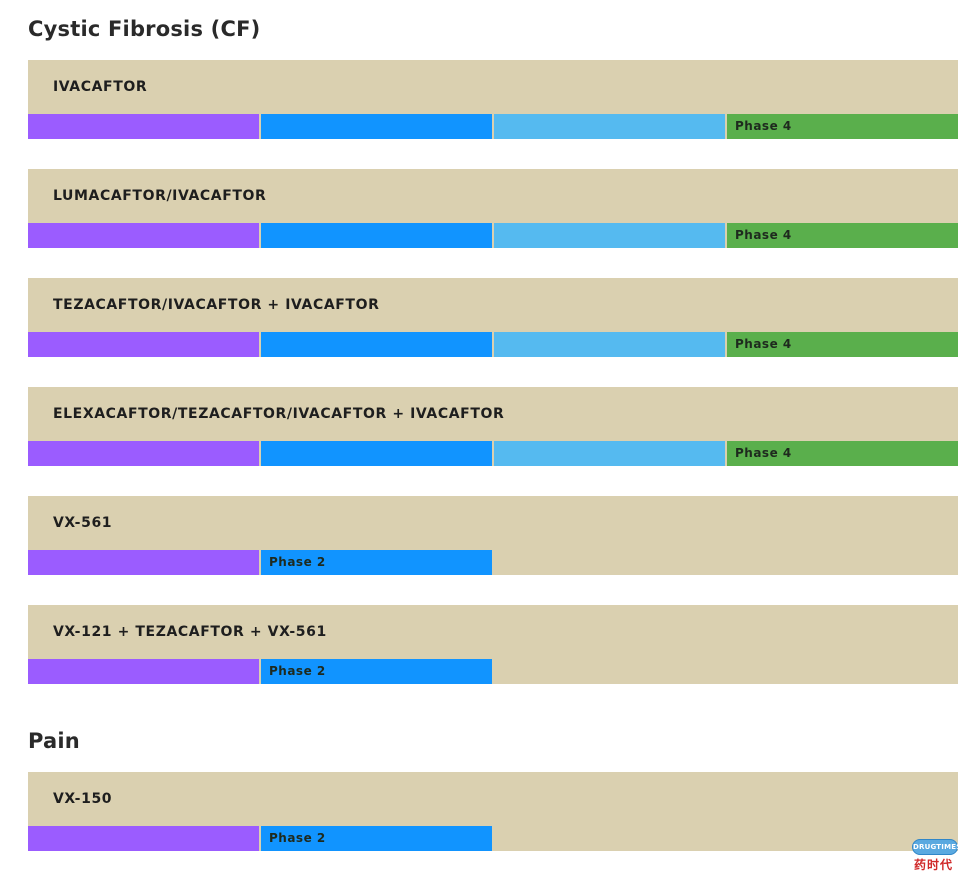 Image resolution: width=980 pixels, height=885 pixels. What do you see at coordinates (493, 99) in the screenshot?
I see `drug-card: IVACAFTOR Phase 4` at bounding box center [493, 99].